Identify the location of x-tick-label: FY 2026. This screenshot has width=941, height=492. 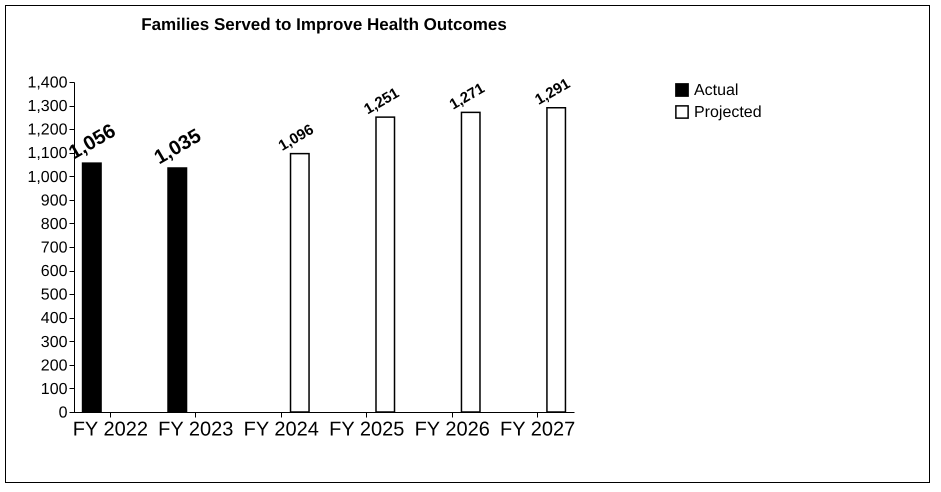
(452, 429).